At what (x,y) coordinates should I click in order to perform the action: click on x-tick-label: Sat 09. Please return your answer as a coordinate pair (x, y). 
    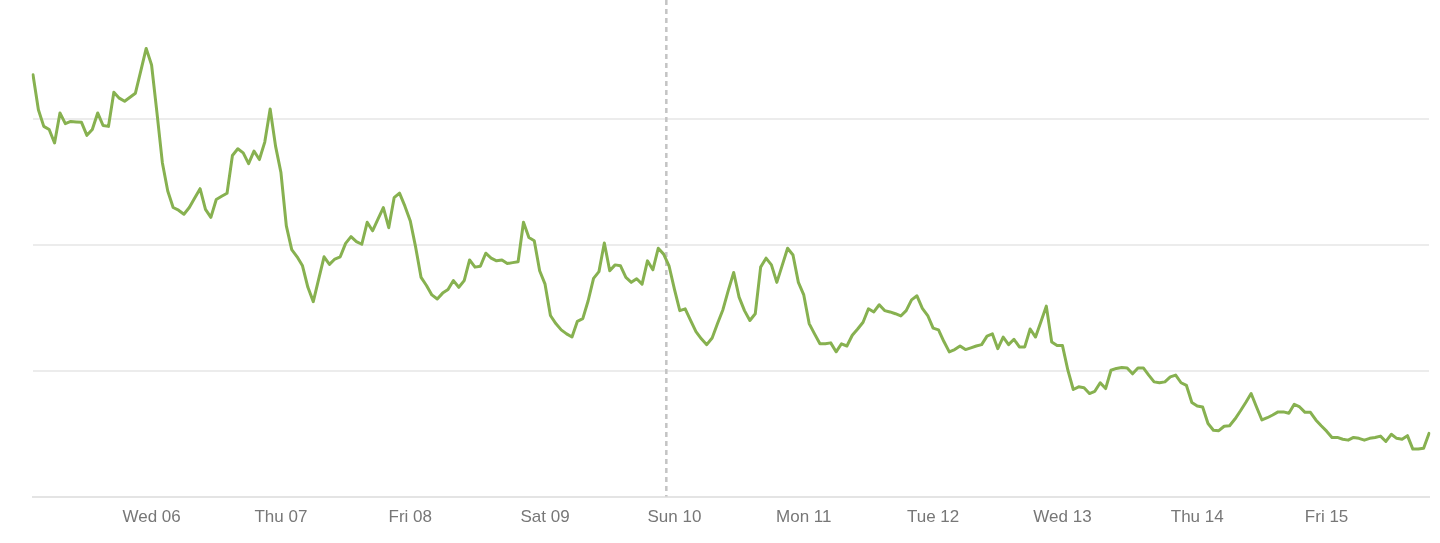
    Looking at the image, I should click on (545, 517).